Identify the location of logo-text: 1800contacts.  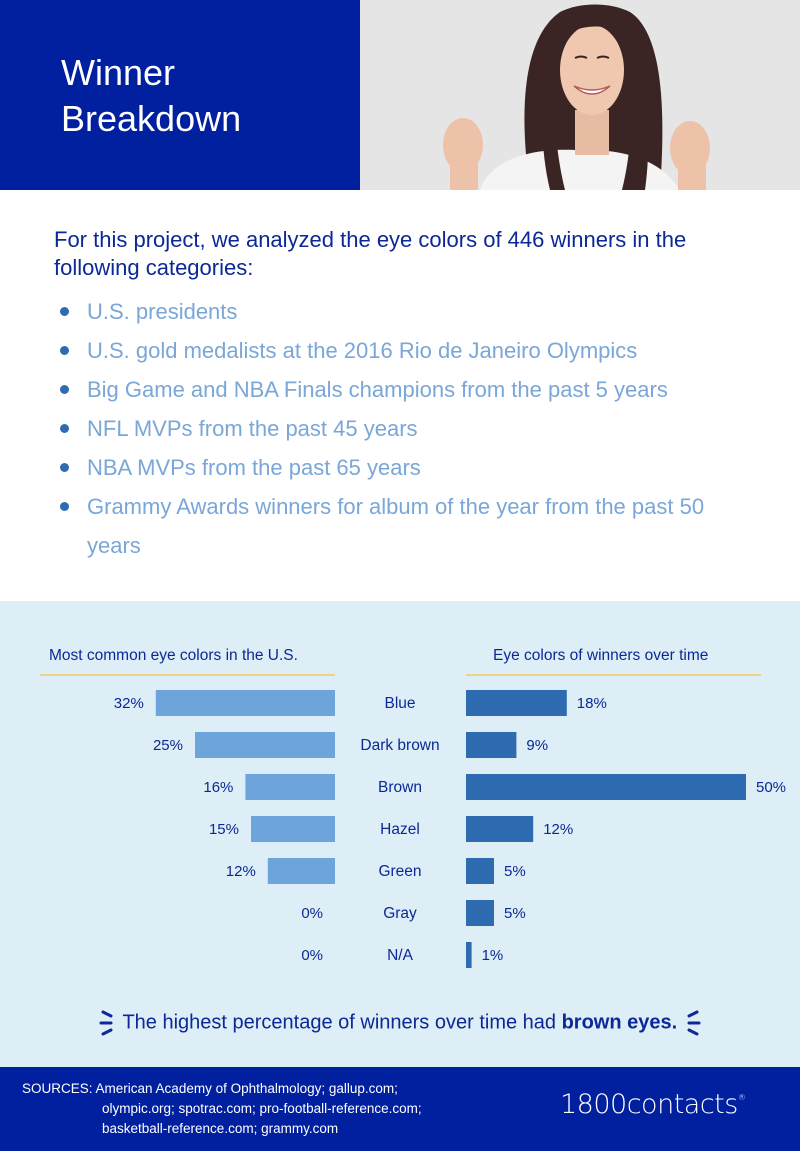
(649, 1104).